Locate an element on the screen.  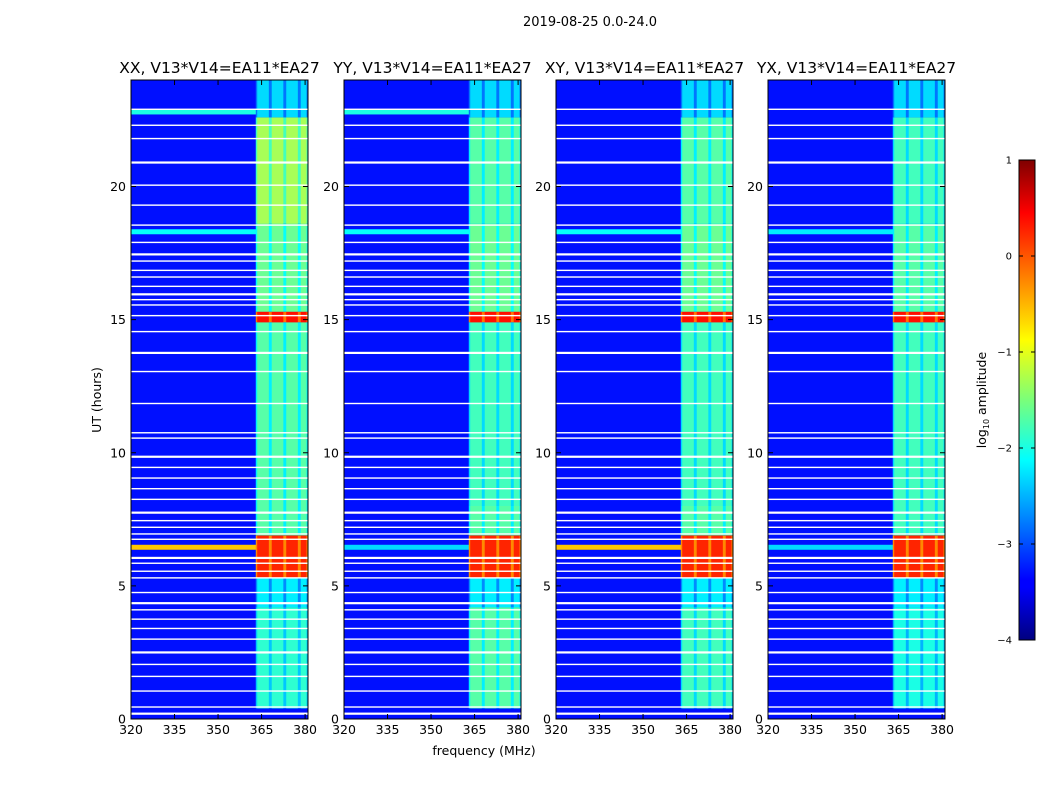
x-tick-label: 380 is located at coordinates (305, 729).